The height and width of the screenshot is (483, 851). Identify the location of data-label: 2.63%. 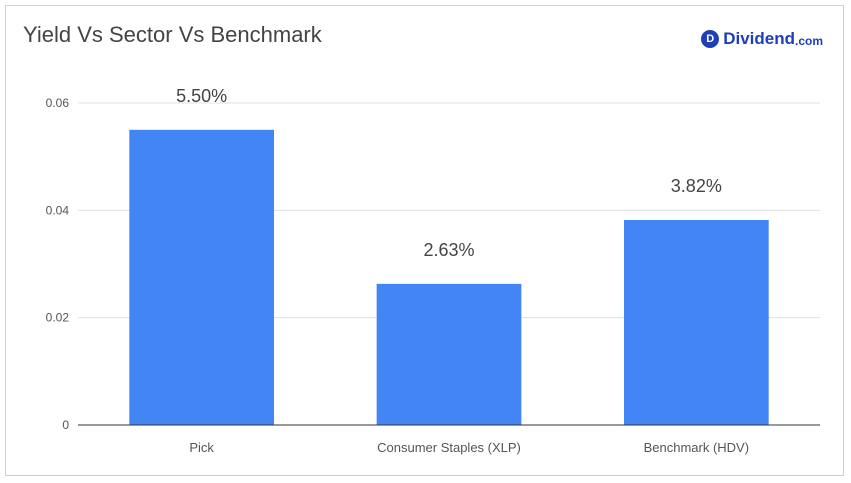
(448, 250).